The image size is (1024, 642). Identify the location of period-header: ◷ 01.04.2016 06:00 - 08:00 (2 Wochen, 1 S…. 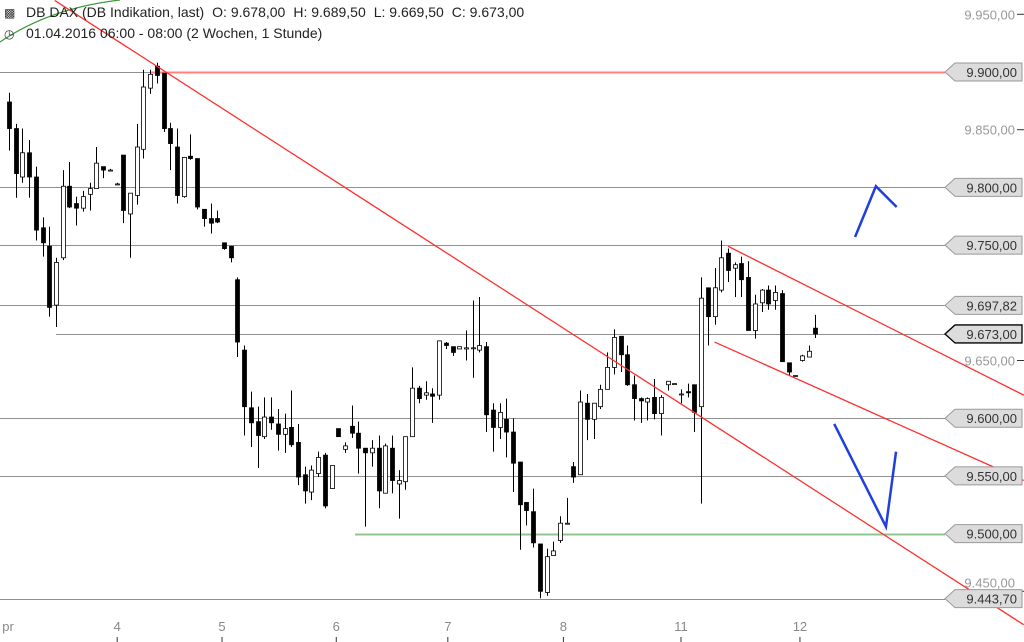
(167, 33).